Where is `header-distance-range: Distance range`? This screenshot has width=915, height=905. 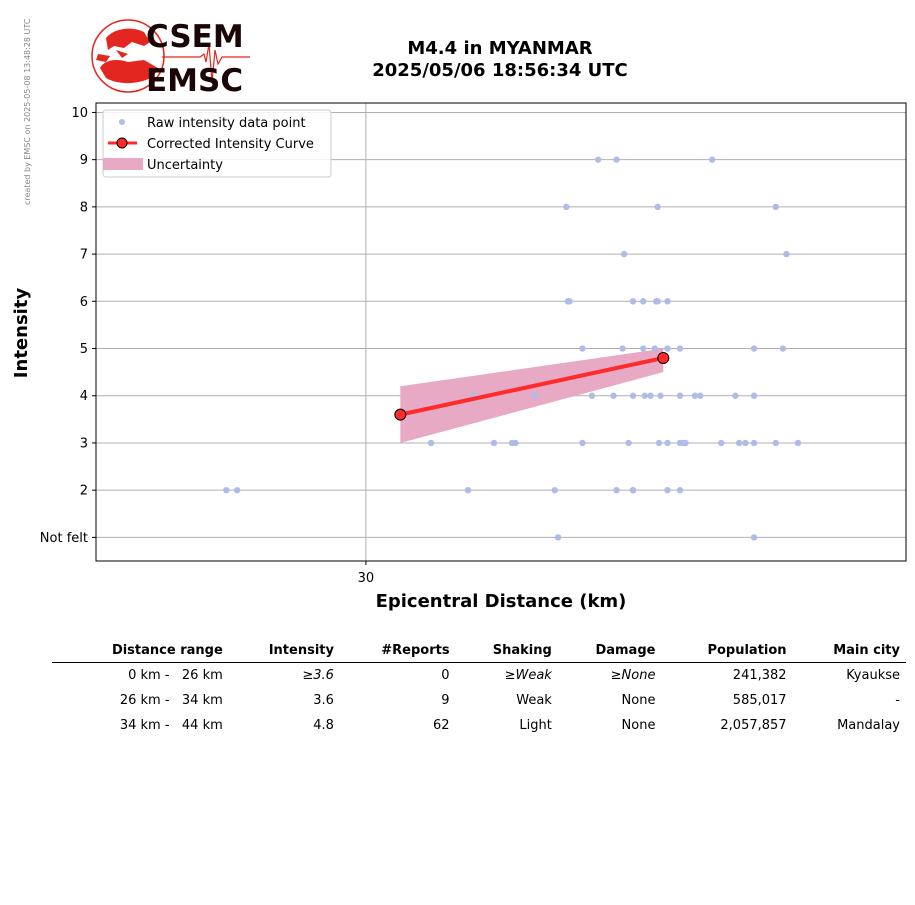
header-distance-range: Distance range is located at coordinates (140, 651).